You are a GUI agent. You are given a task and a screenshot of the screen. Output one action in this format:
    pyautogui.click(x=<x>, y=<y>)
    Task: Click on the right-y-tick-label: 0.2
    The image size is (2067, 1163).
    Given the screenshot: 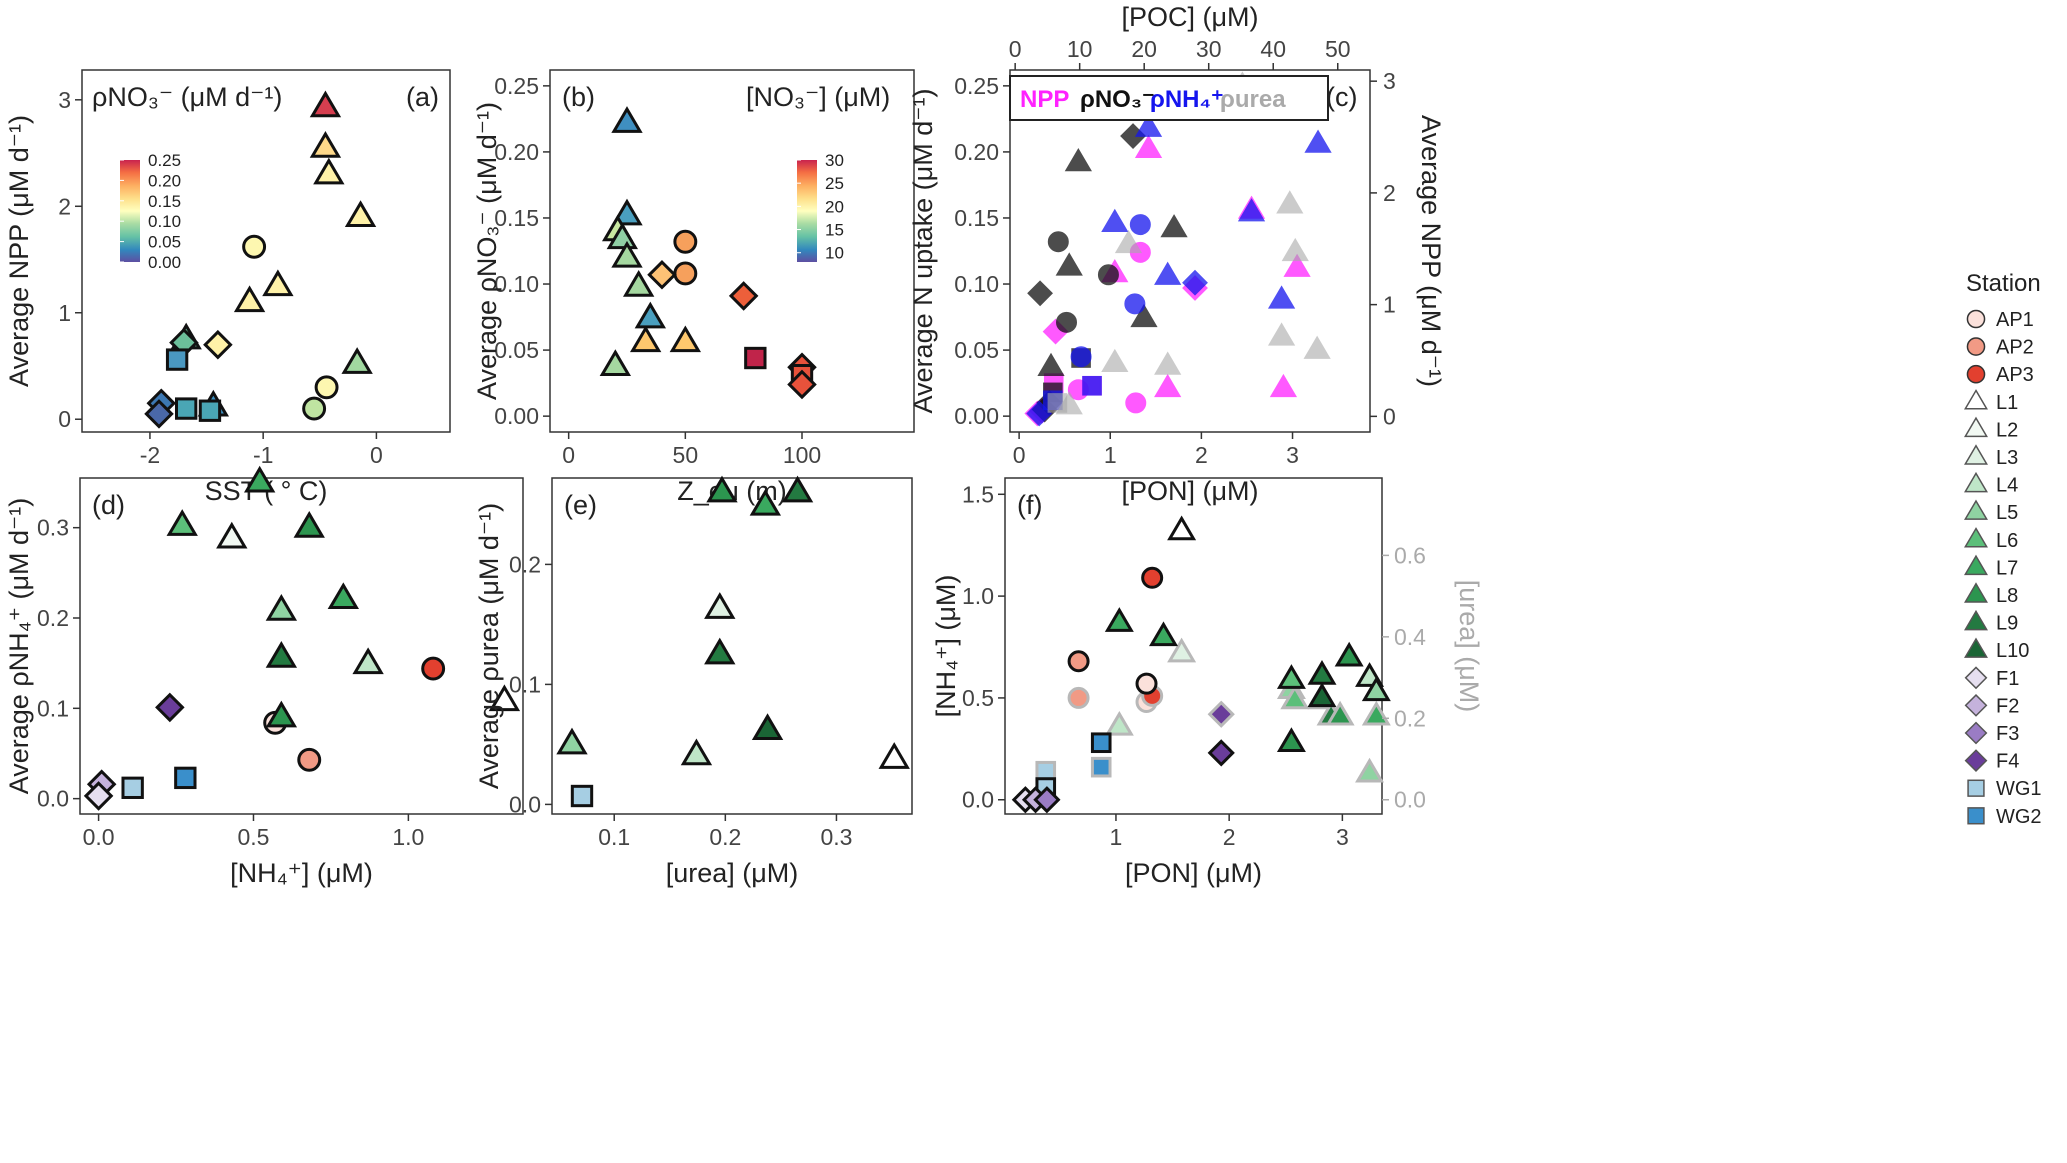 What is the action you would take?
    pyautogui.click(x=1410, y=718)
    